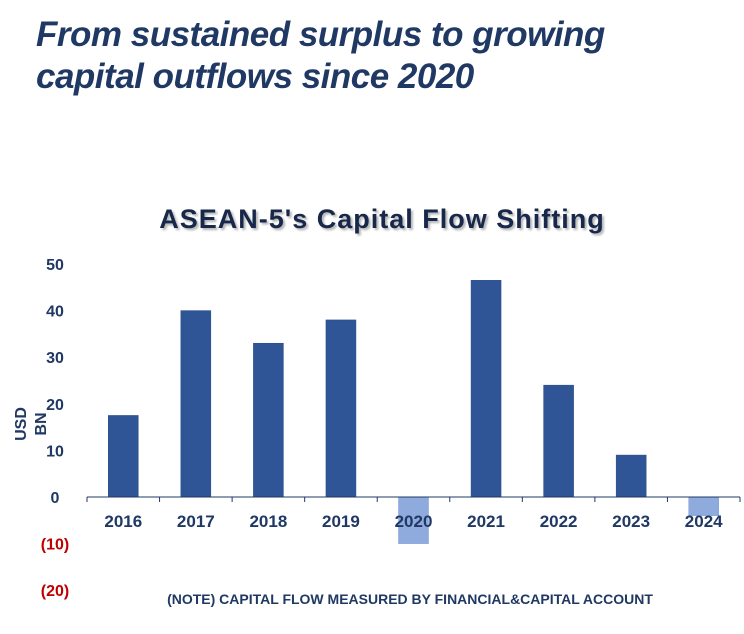  I want to click on y-tick-label: (20), so click(55, 591).